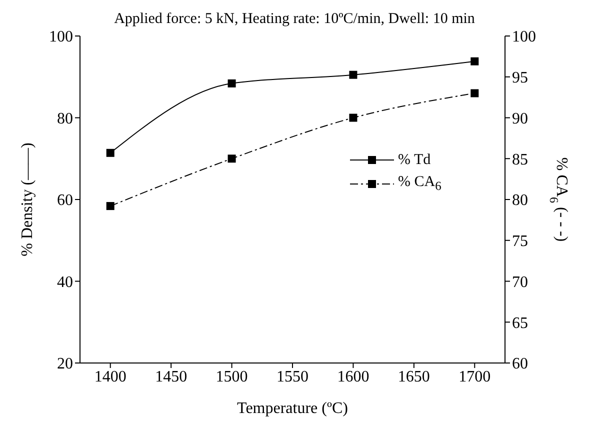  I want to click on x-tick-label: 1450, so click(171, 377).